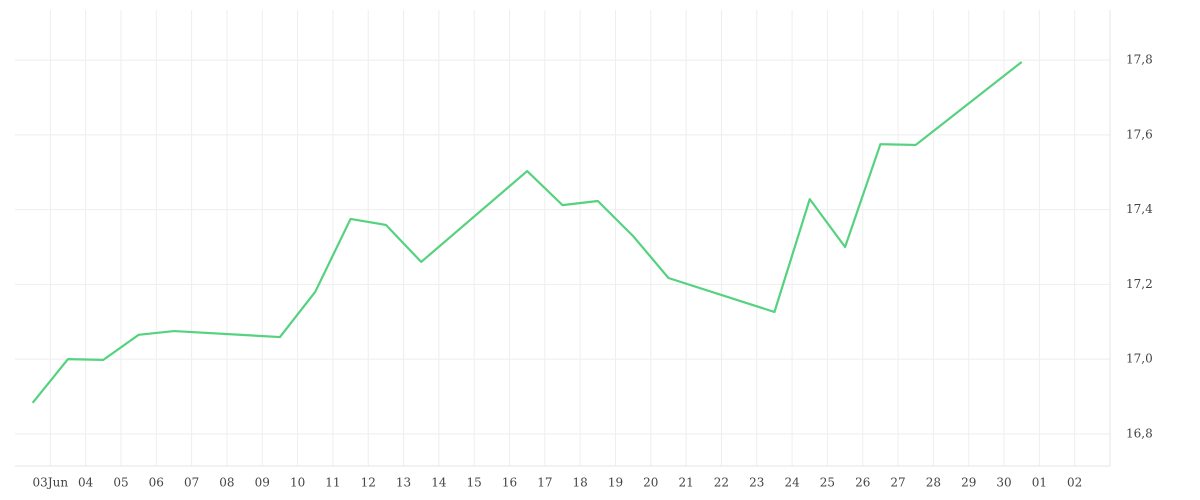 The height and width of the screenshot is (500, 1200). What do you see at coordinates (615, 483) in the screenshot?
I see `x-tick-label: 19` at bounding box center [615, 483].